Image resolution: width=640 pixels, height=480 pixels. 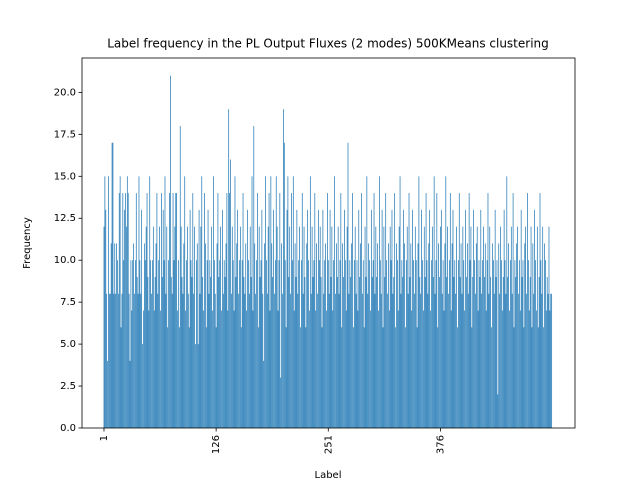 What do you see at coordinates (328, 475) in the screenshot?
I see `x-axis-label: Label` at bounding box center [328, 475].